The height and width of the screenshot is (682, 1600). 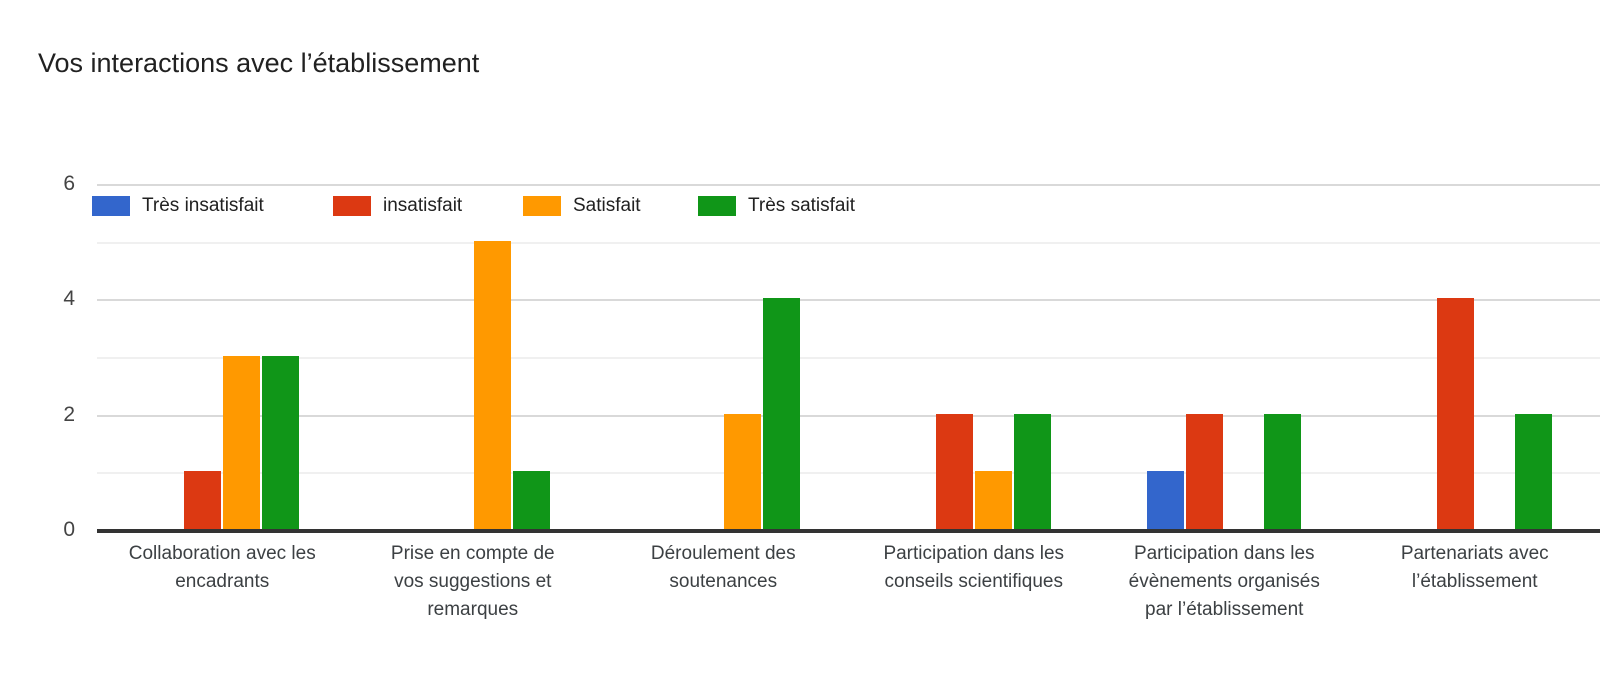 I want to click on category-label: Déroulement des soutenances, so click(x=723, y=567).